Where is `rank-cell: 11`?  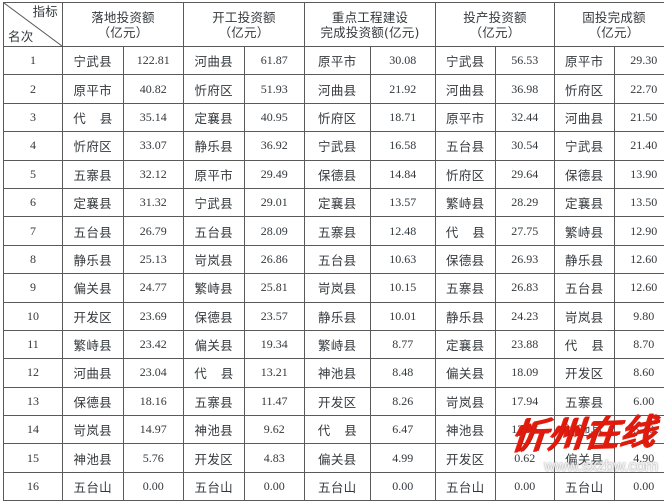 rank-cell: 11 is located at coordinates (33, 344).